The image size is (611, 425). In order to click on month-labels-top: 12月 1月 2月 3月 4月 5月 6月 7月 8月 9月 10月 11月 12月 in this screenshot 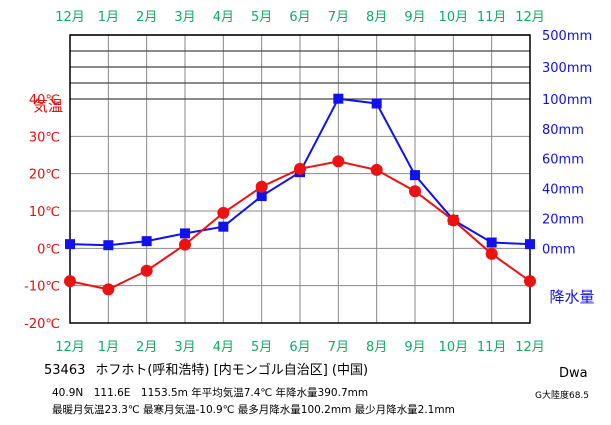, I will do `click(300, 17)`.